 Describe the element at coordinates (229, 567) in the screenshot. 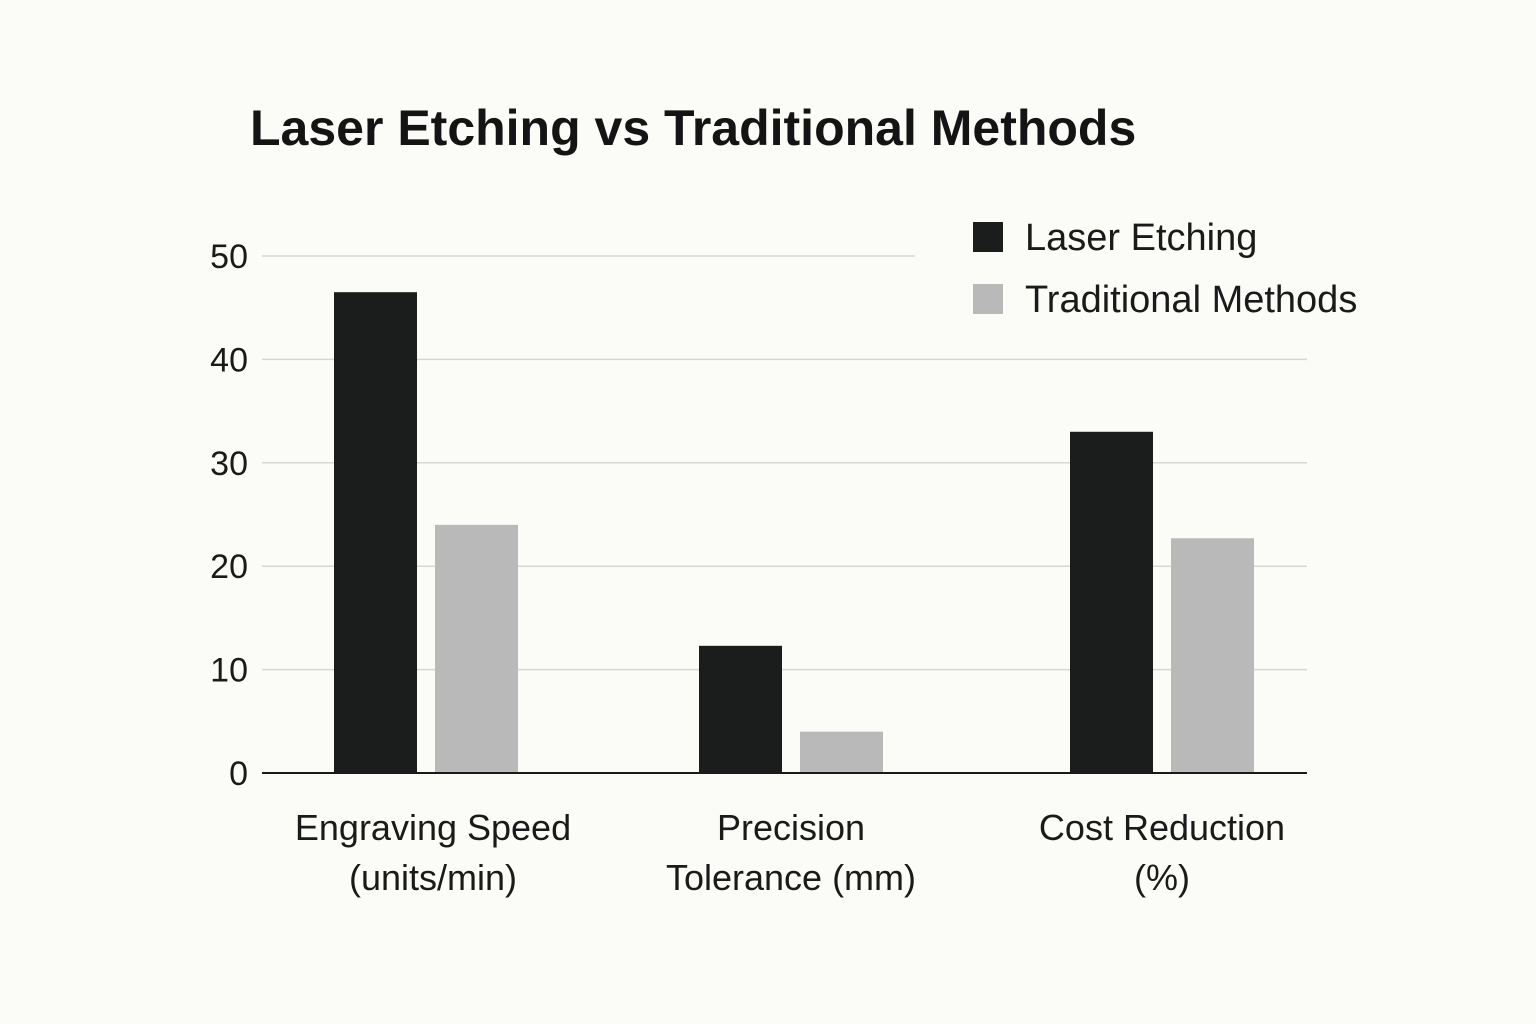

I see `y-tick-label: 20` at that location.